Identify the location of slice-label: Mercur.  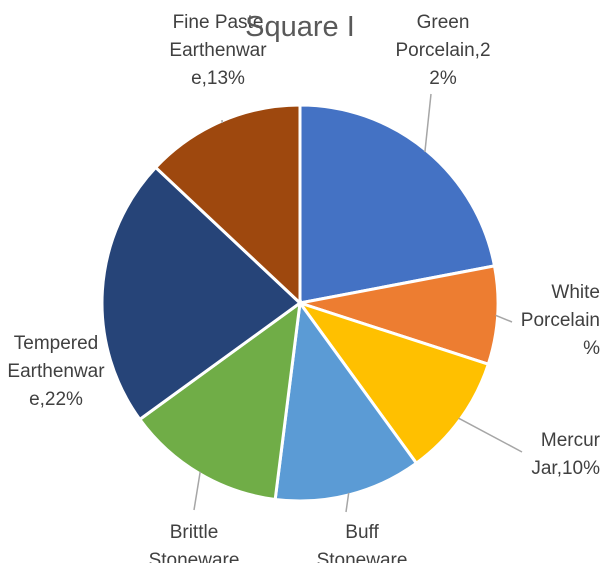
(570, 440).